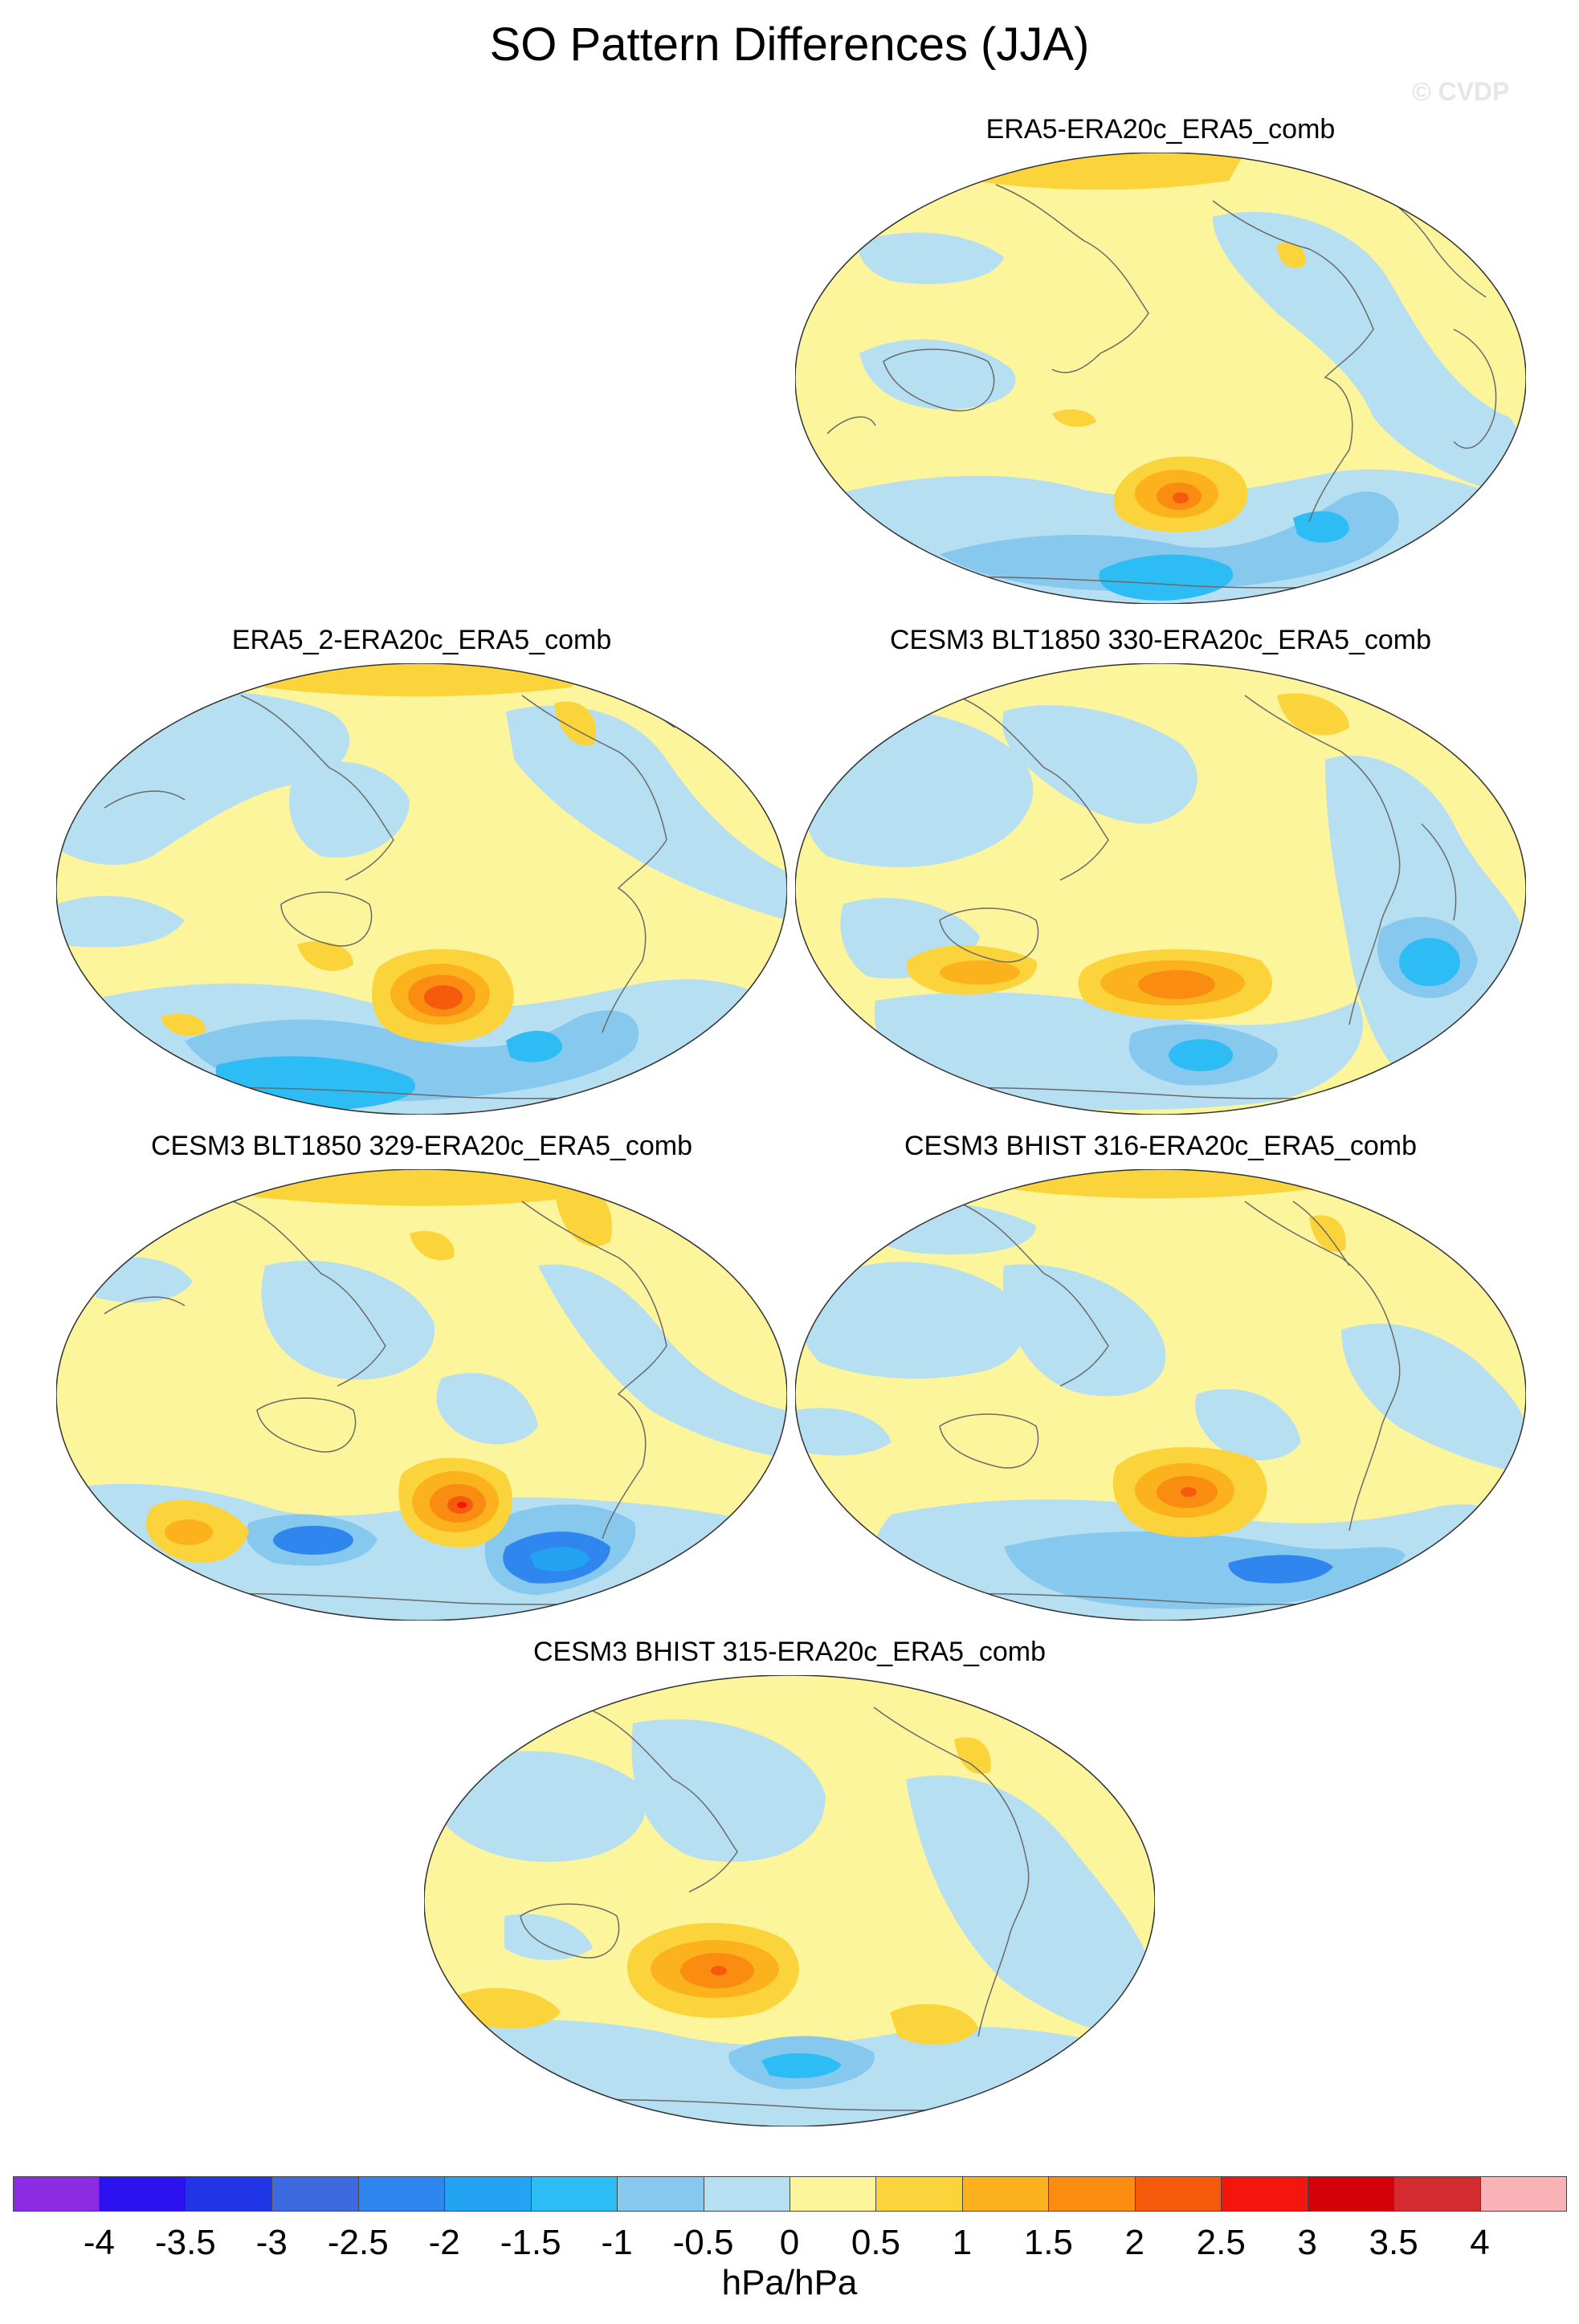  What do you see at coordinates (99, 2243) in the screenshot?
I see `color-legend-tick-label: -4` at bounding box center [99, 2243].